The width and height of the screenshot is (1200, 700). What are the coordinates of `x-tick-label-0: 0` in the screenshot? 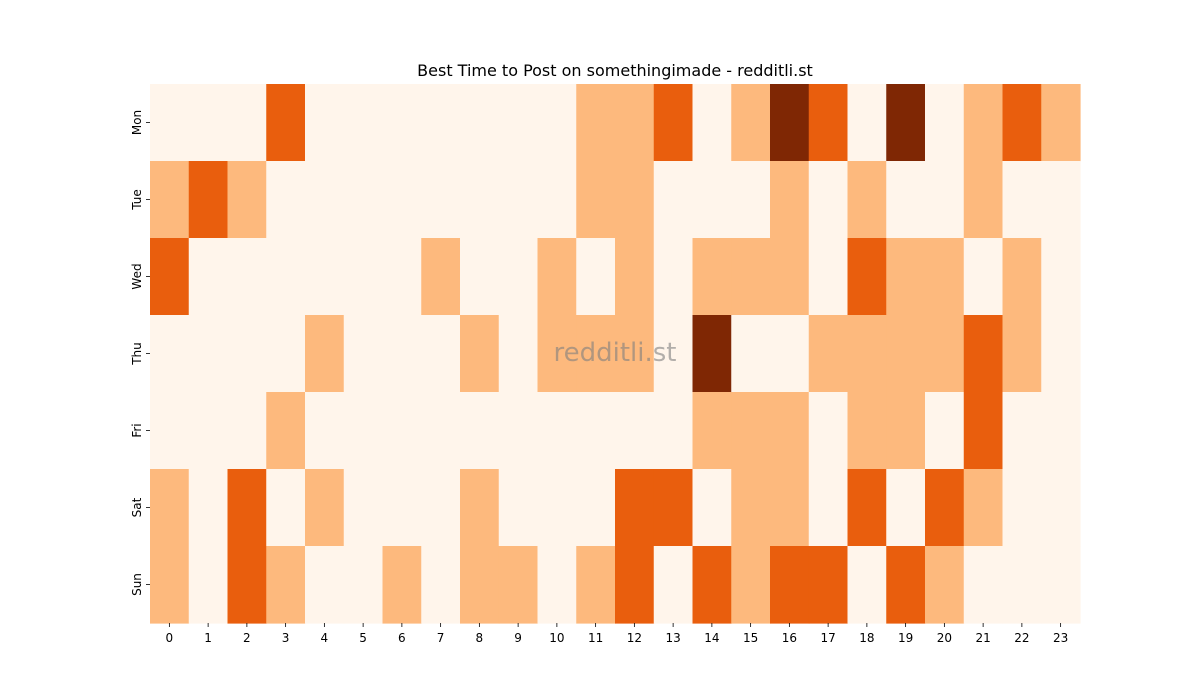 It's located at (170, 638).